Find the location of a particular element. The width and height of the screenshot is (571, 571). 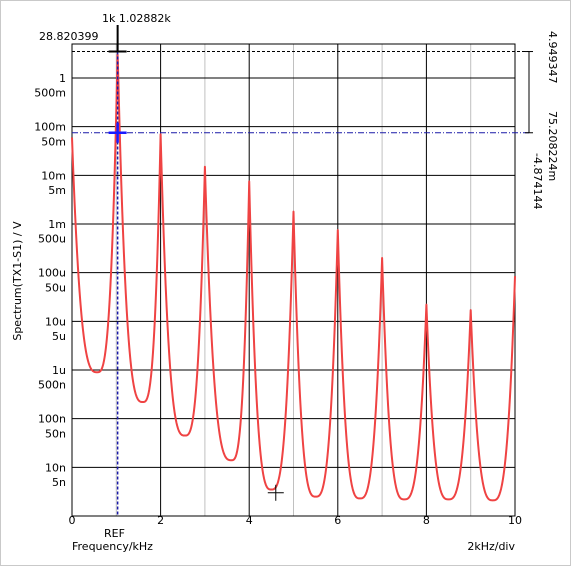

y-tick-label: 5m is located at coordinates (57, 190).